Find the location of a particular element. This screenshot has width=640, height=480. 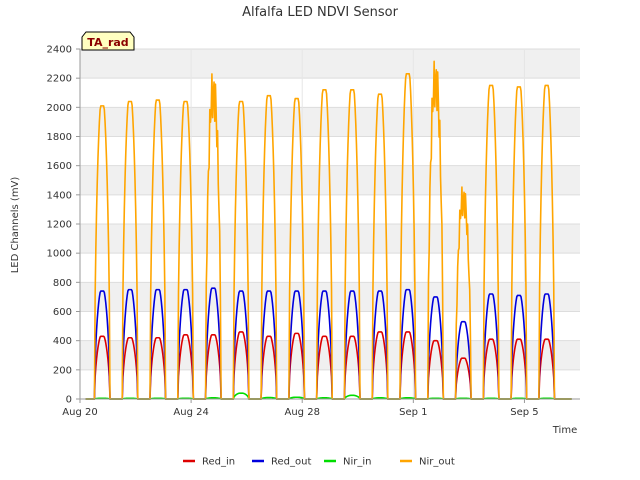

station-badge: TA_rad is located at coordinates (108, 41).